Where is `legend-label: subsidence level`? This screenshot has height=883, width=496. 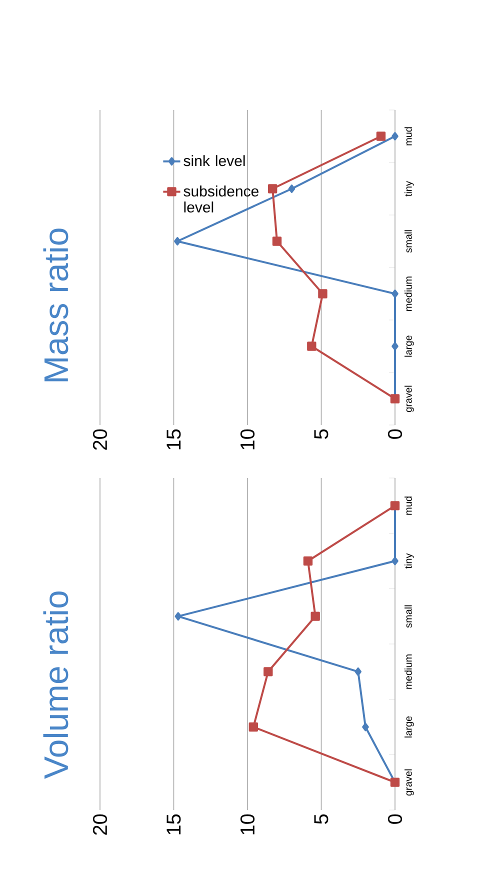
legend-label: subsidence level is located at coordinates (221, 199).